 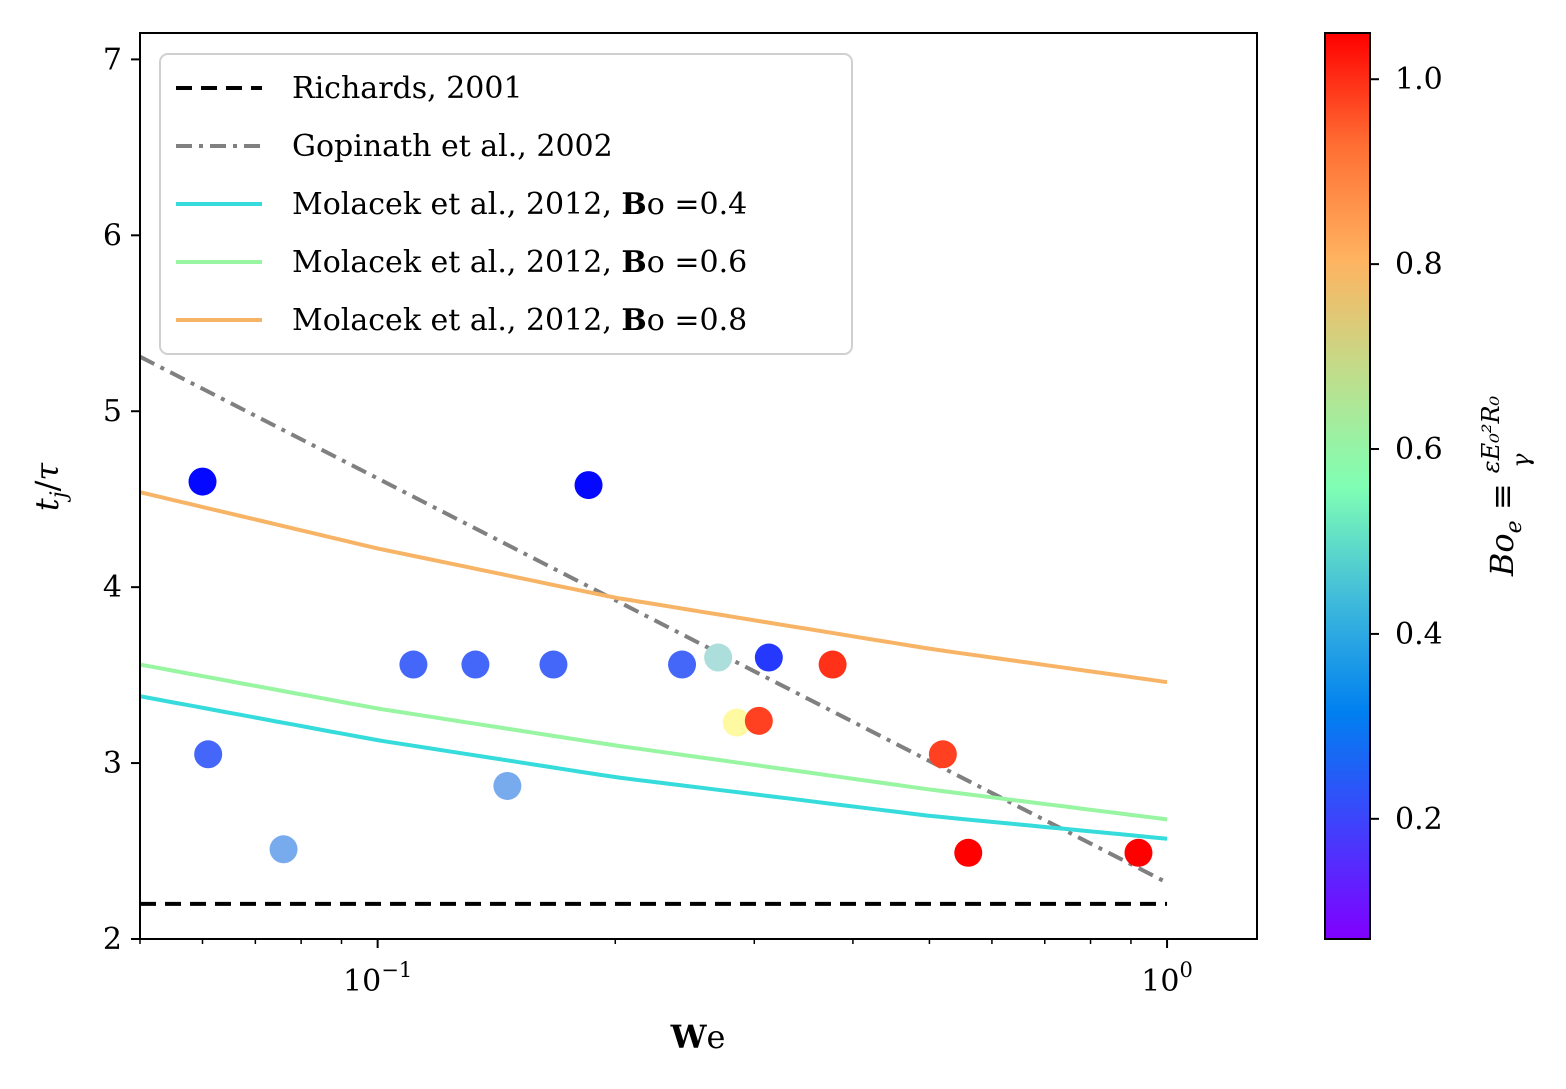 What do you see at coordinates (1167, 978) in the screenshot?
I see `x-tick-label: 10⁰` at bounding box center [1167, 978].